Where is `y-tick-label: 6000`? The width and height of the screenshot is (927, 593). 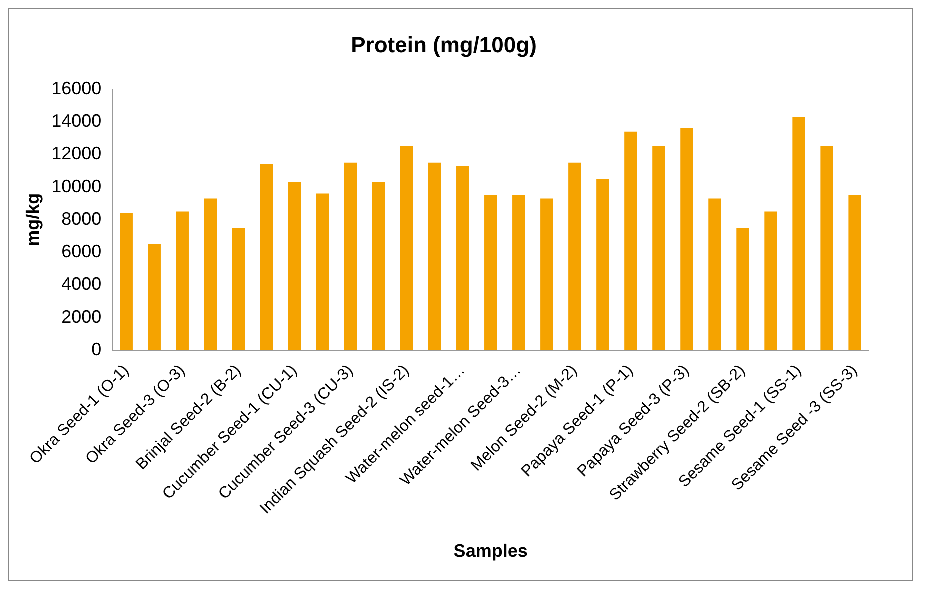
y-tick-label: 6000 is located at coordinates (82, 252).